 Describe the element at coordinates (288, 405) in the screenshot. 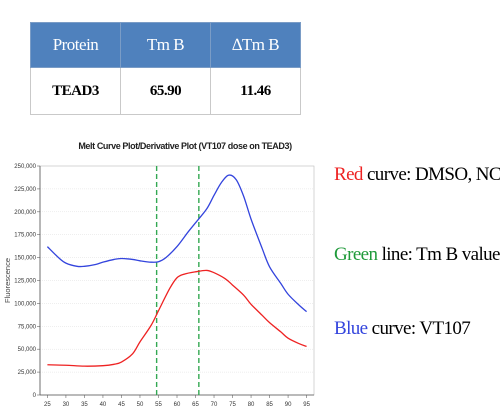

I see `x-tick-label: 90` at that location.